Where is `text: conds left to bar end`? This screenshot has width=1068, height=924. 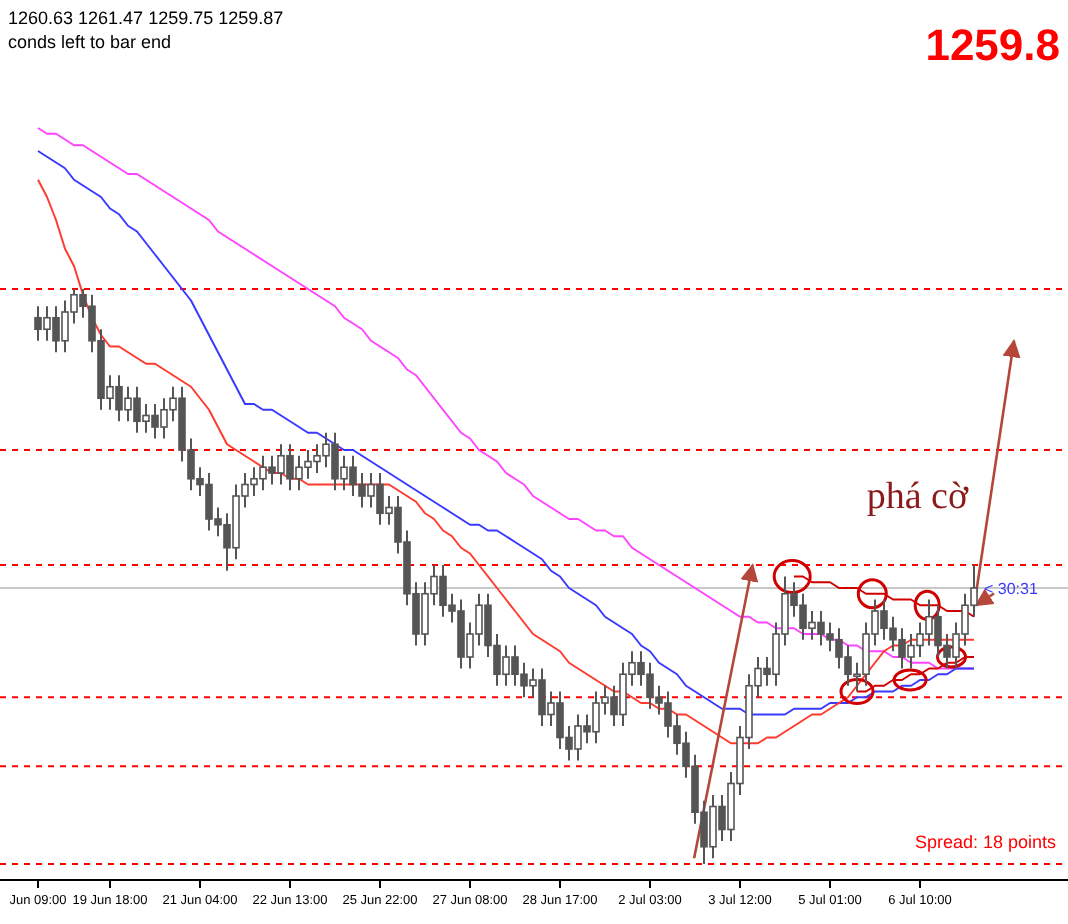
text: conds left to bar end is located at coordinates (90, 42).